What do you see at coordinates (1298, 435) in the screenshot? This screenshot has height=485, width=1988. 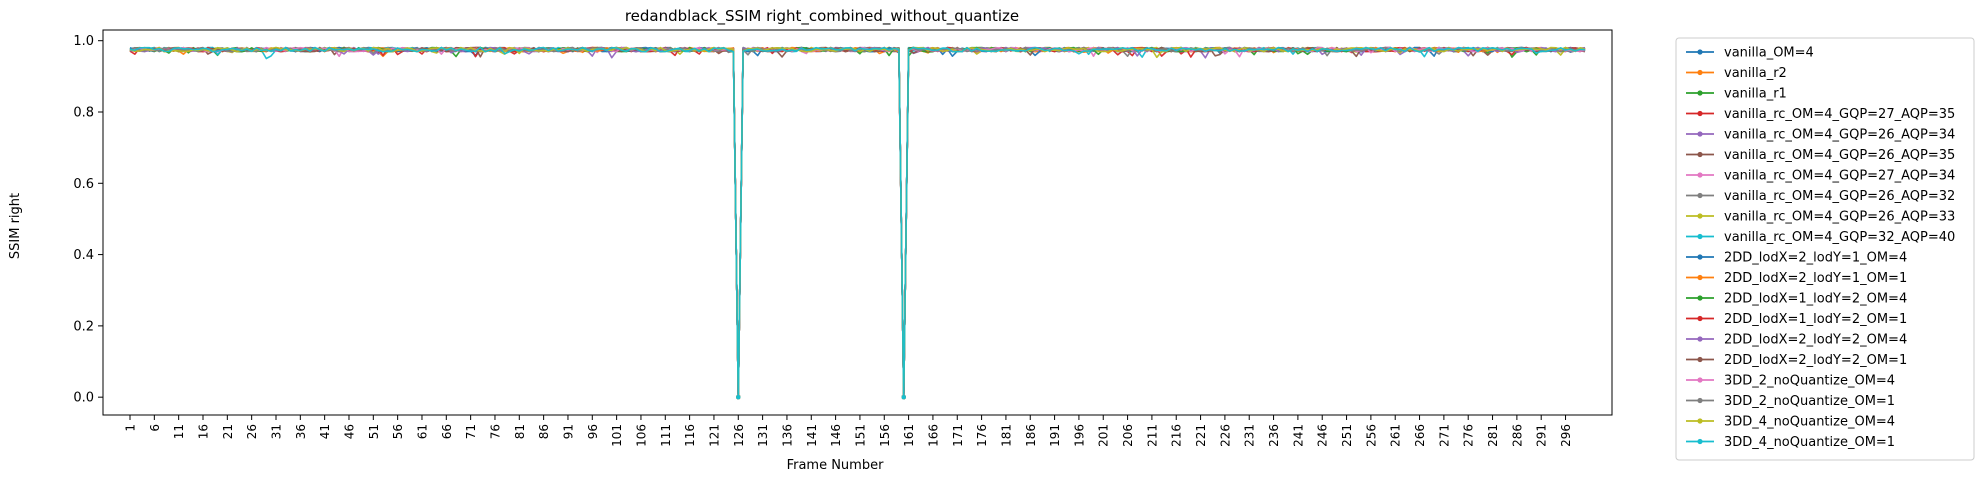 I see `x-tick-label: 241` at bounding box center [1298, 435].